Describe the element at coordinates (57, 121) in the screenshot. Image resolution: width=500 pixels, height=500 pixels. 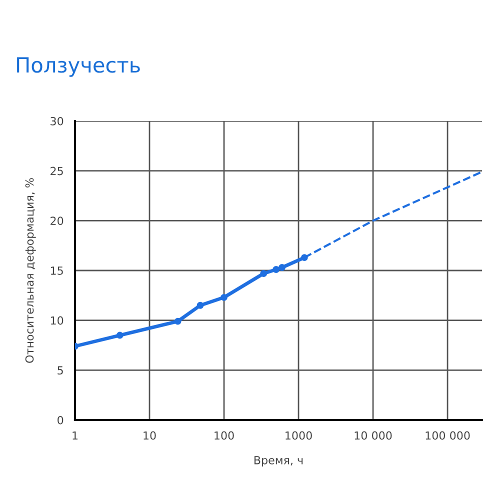
I see `y-tick-label: 30` at that location.